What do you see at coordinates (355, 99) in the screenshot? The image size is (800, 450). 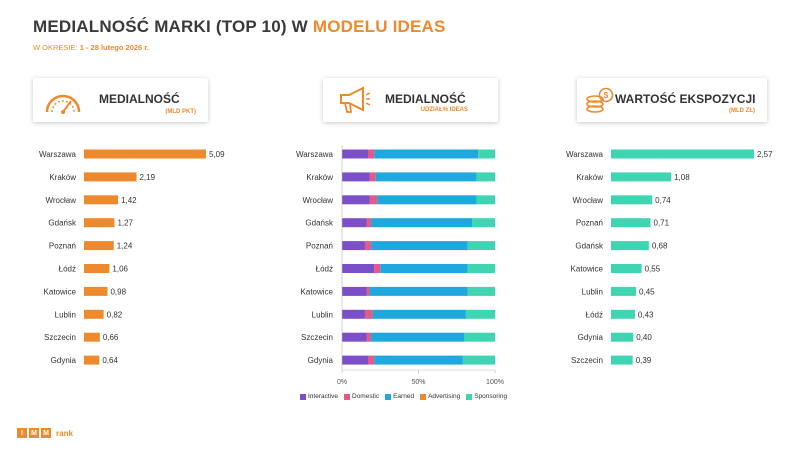 I see `megaphone-icon` at bounding box center [355, 99].